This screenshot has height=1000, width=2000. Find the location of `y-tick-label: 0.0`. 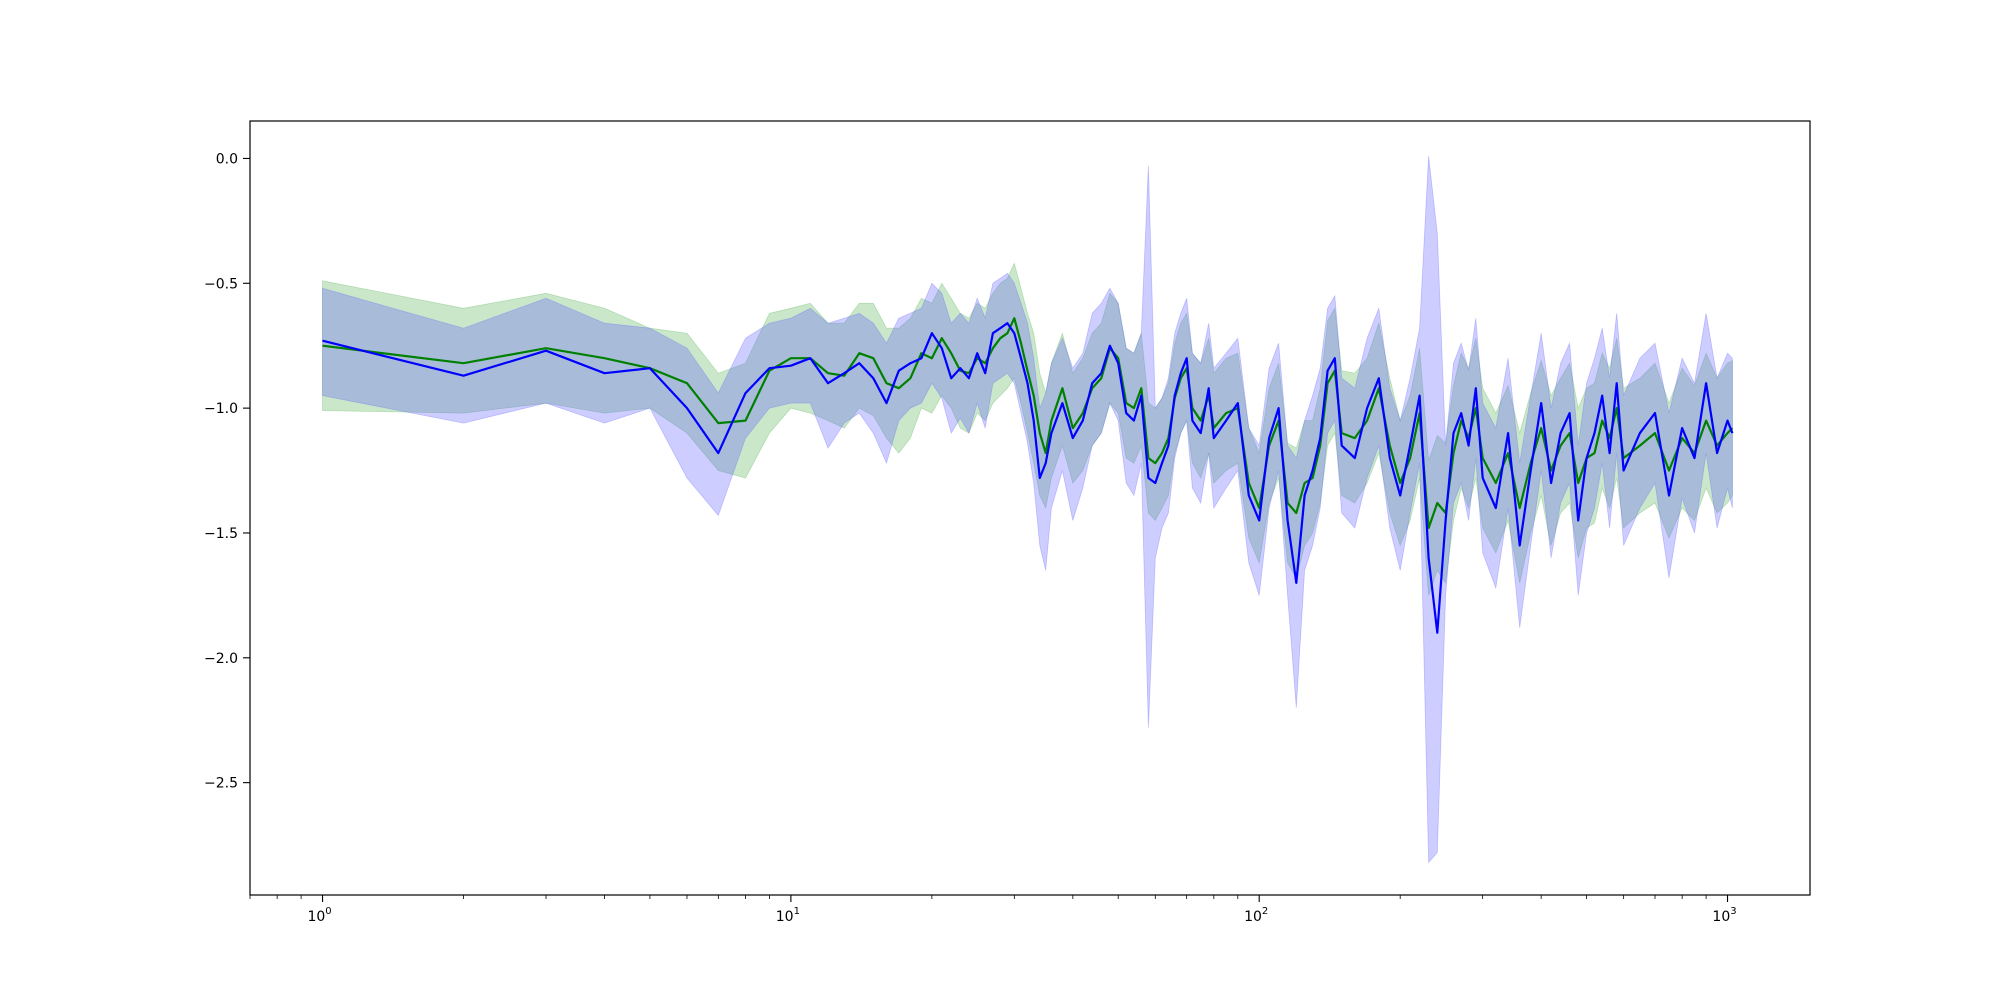

y-tick-label: 0.0 is located at coordinates (227, 159).